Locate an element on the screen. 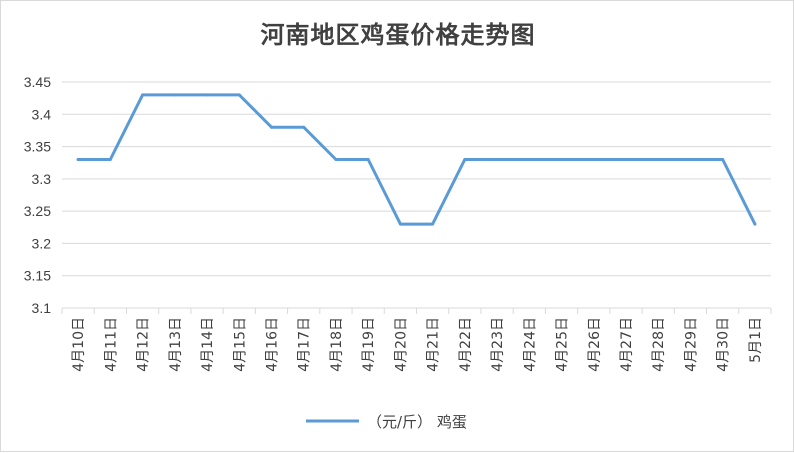 This screenshot has width=794, height=453. x-tick-label: 4月29日 is located at coordinates (691, 344).